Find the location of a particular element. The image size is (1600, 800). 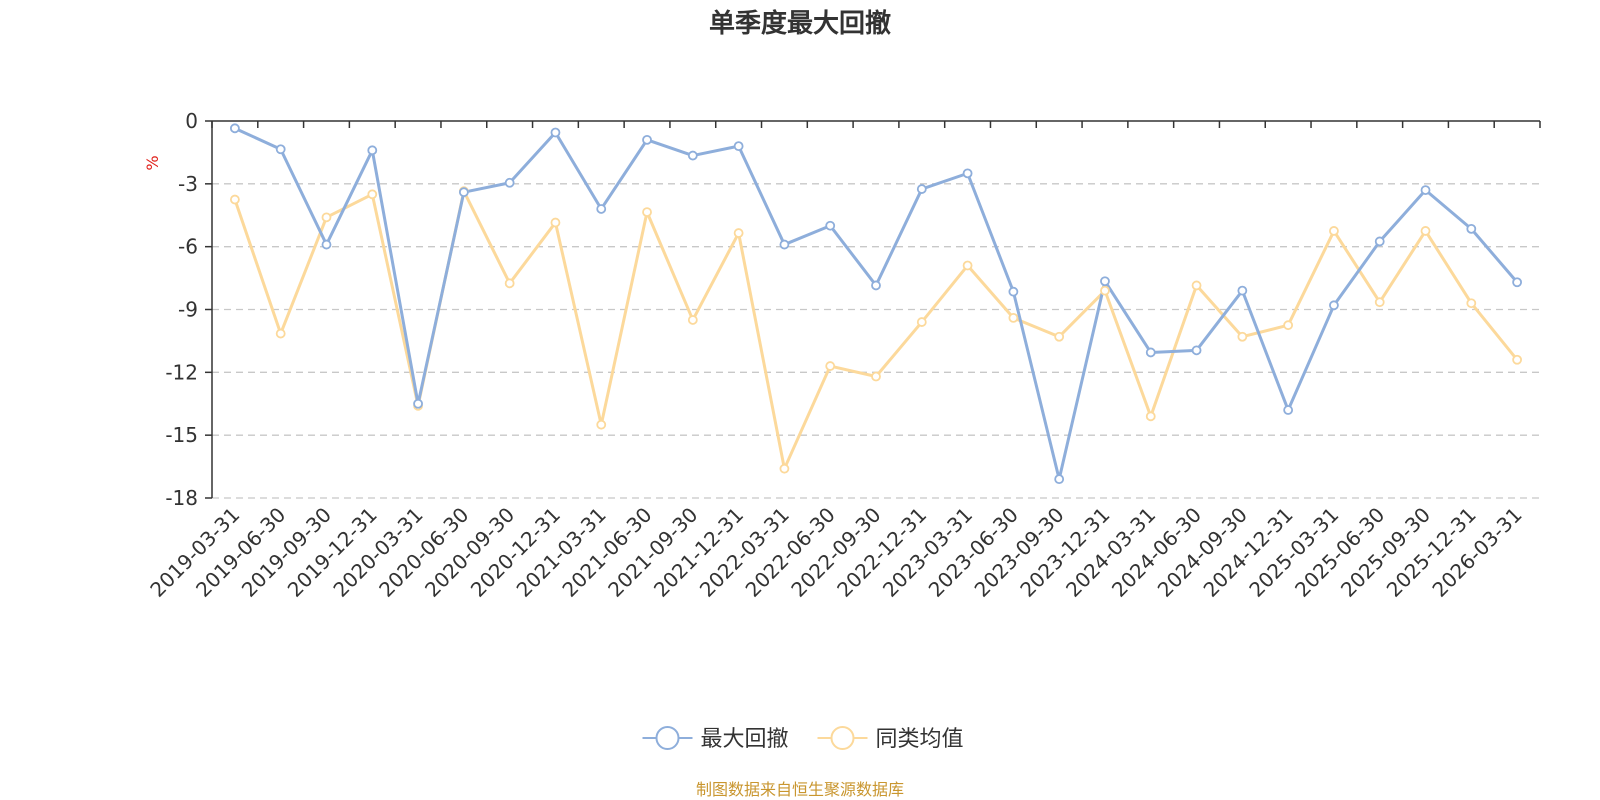

legend-item: 最大回撤 is located at coordinates (715, 739).